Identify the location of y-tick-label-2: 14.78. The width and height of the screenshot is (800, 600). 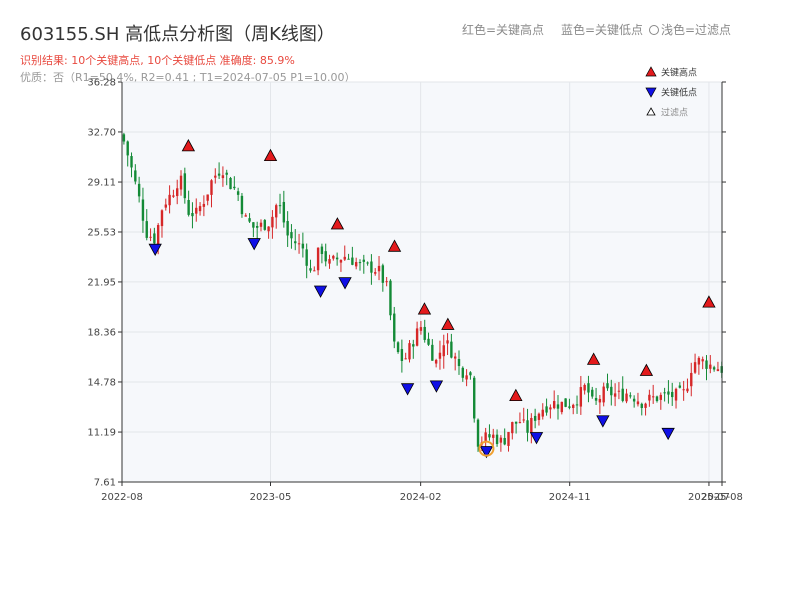
(101, 382).